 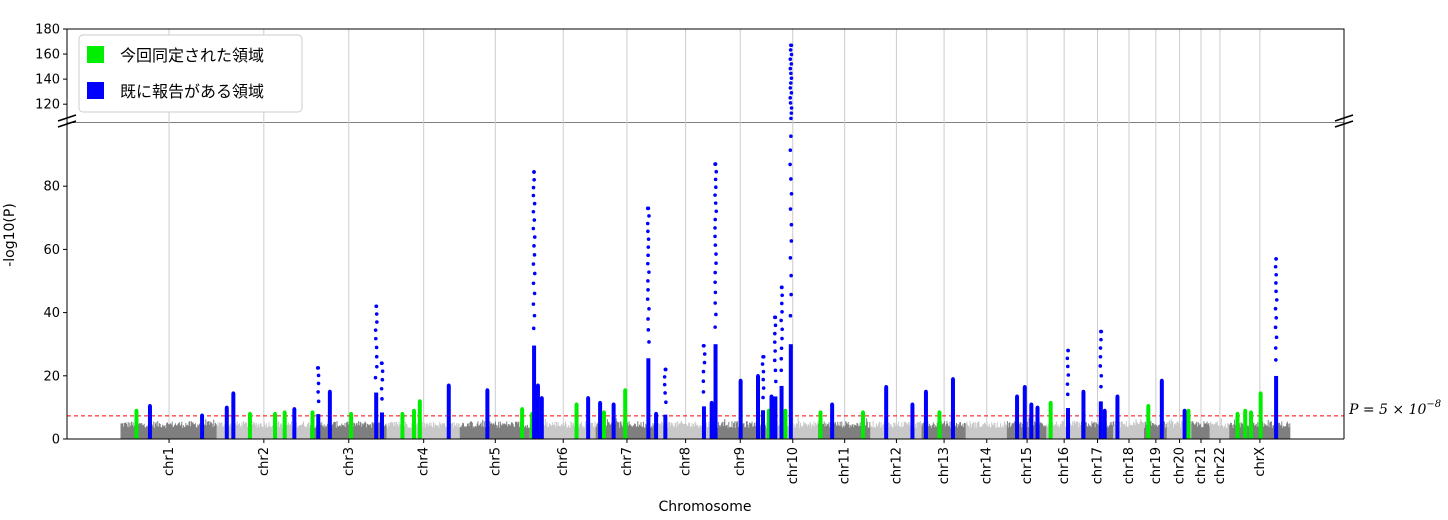 What do you see at coordinates (192, 55) in the screenshot?
I see `legend-label-new: 今回同定された領域` at bounding box center [192, 55].